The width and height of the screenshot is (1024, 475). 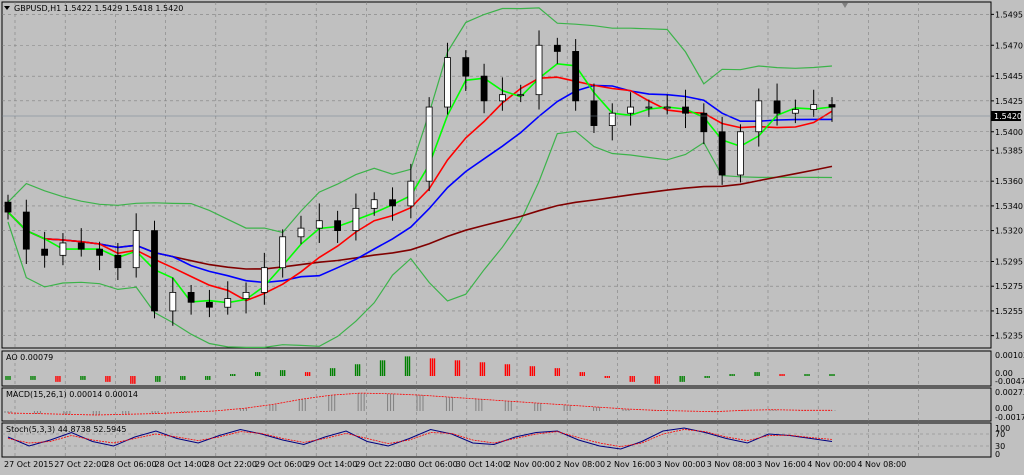 I want to click on time-tick-label: 28 Oct 14:00, so click(x=181, y=464).